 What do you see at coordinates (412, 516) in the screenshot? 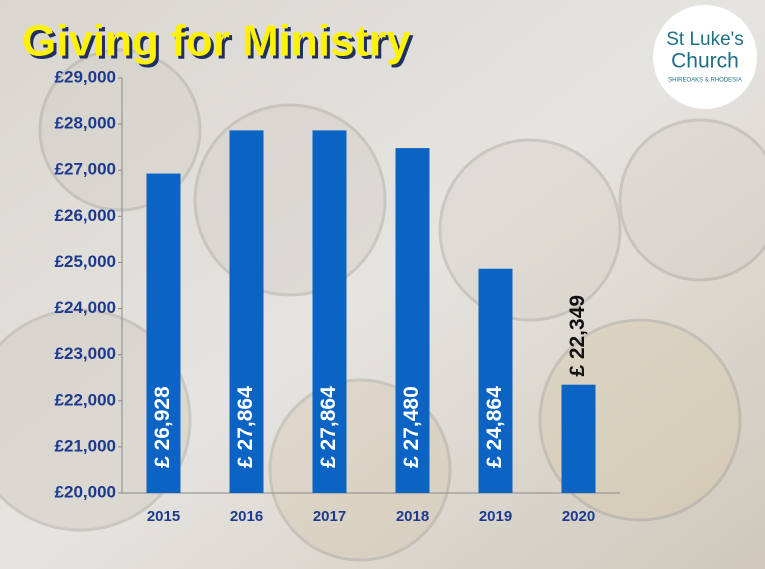
I see `x-tick-label: 2018` at bounding box center [412, 516].